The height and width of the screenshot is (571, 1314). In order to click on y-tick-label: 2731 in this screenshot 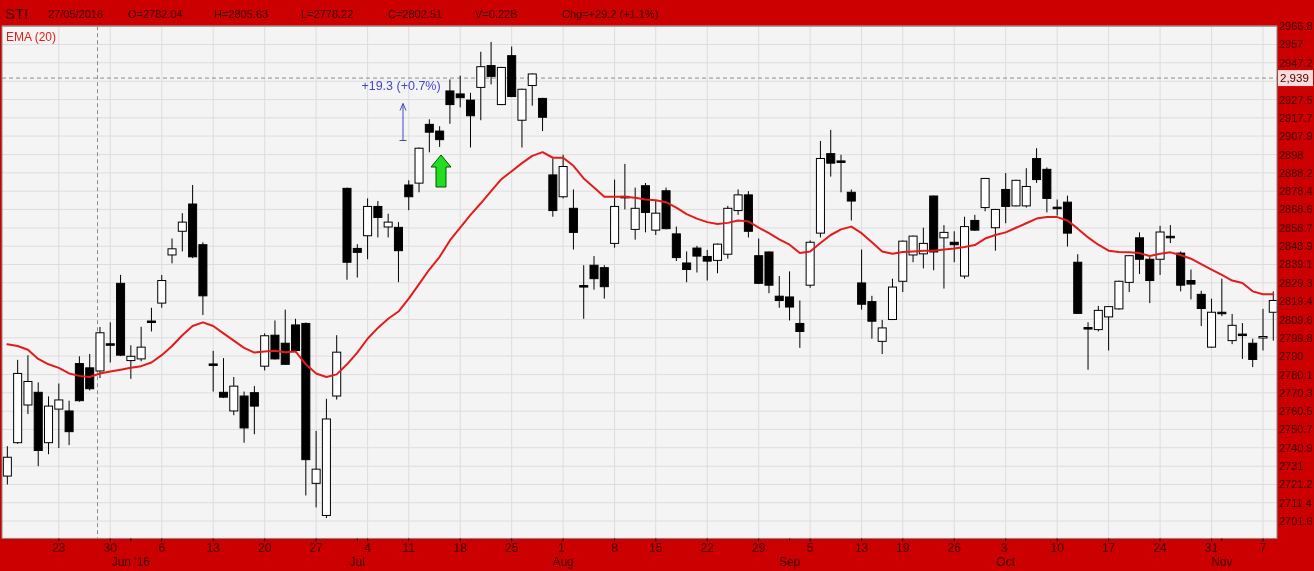, I will do `click(1291, 466)`.